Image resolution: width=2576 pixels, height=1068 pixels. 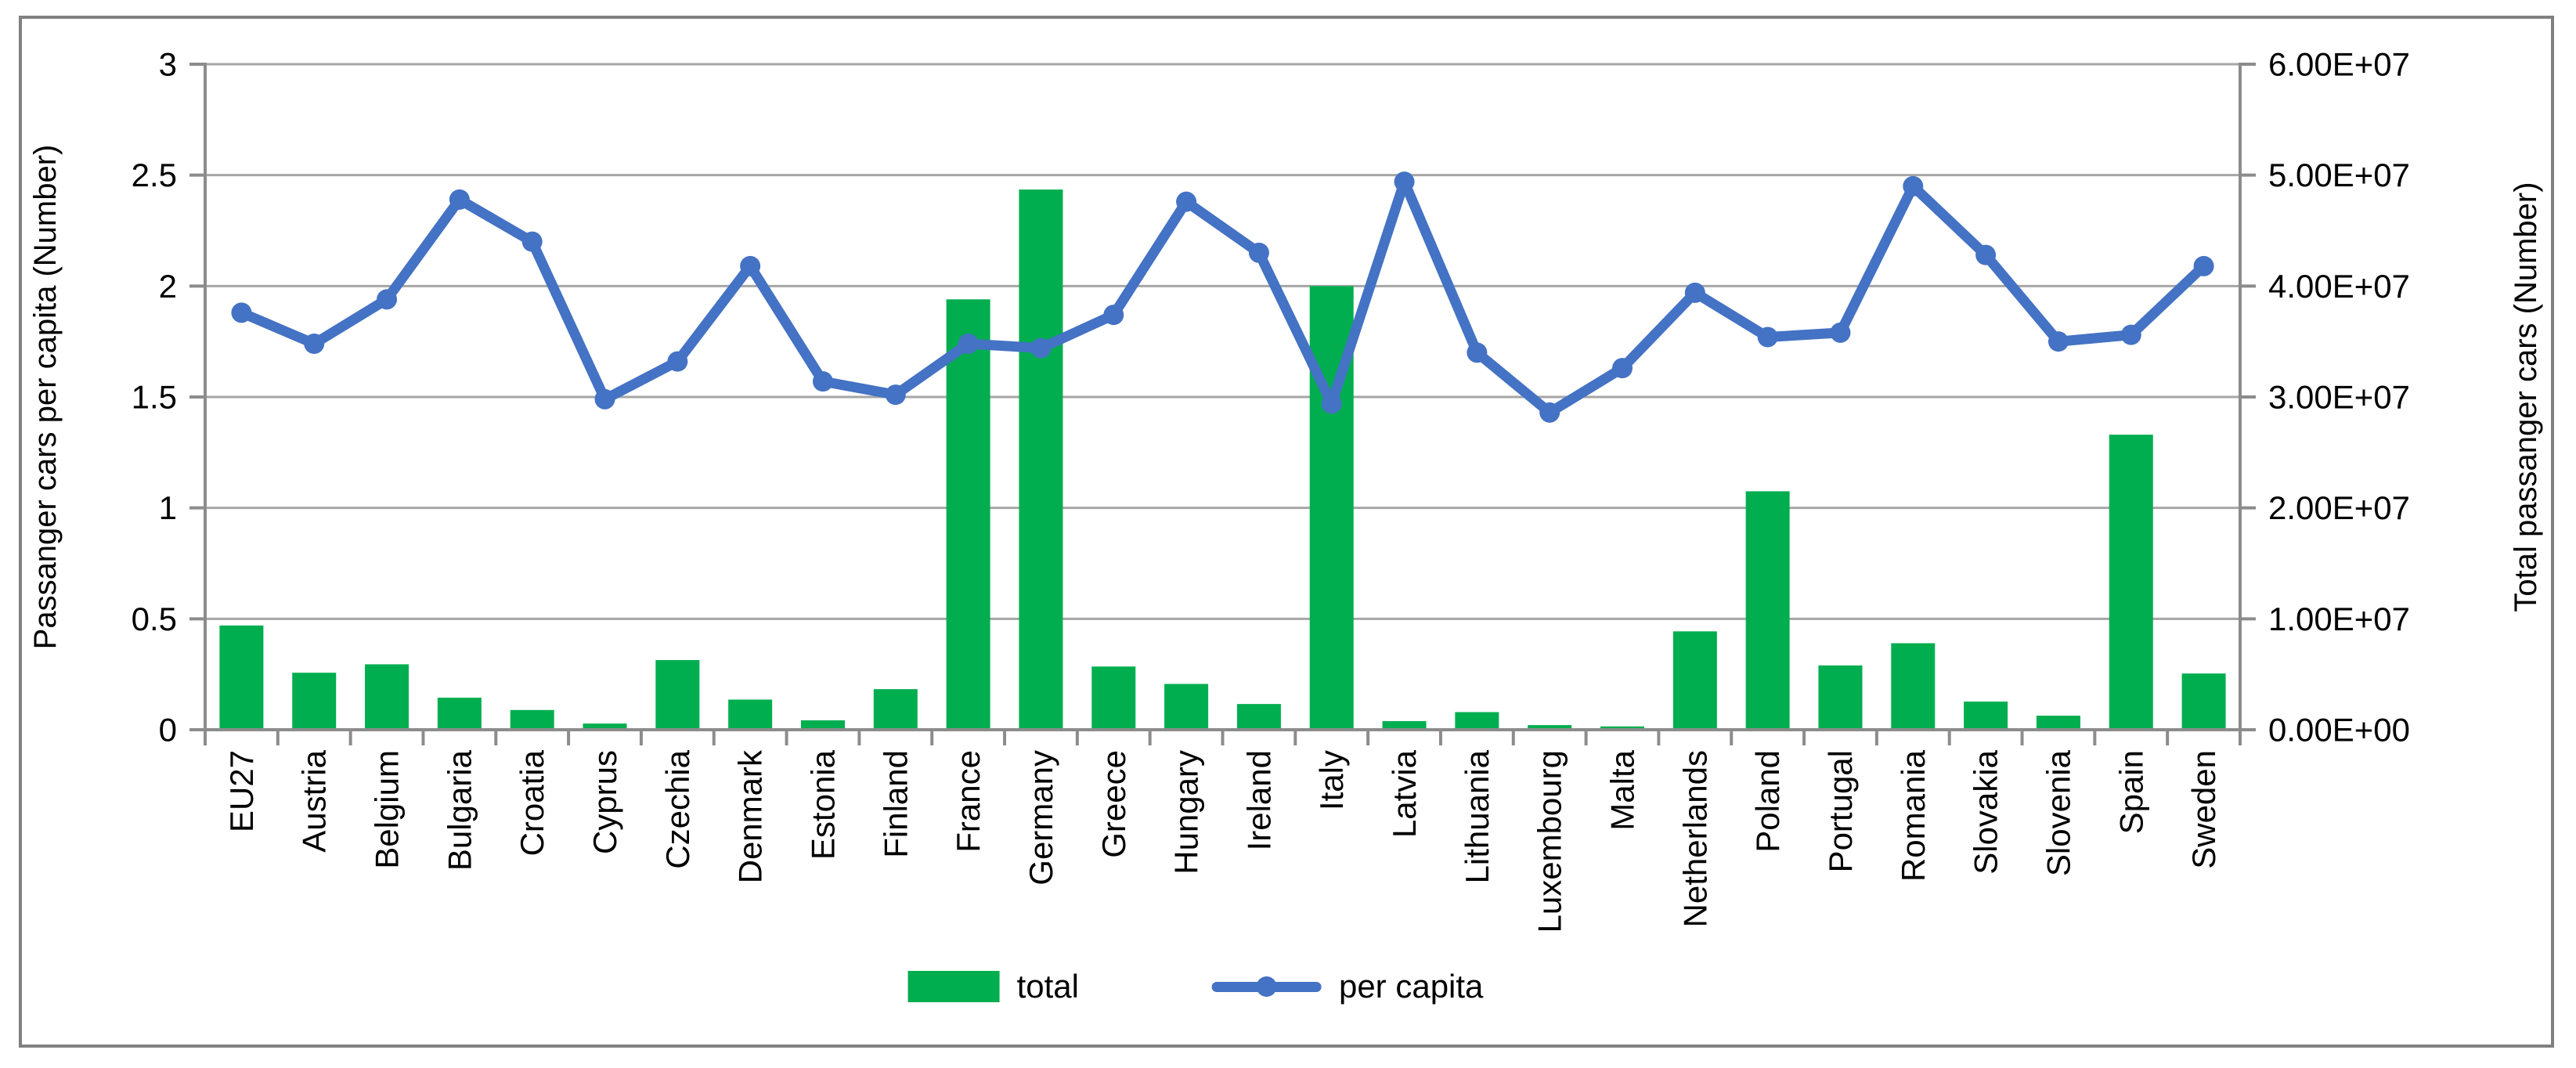 I want to click on left-tick-label: 1.5, so click(x=155, y=397).